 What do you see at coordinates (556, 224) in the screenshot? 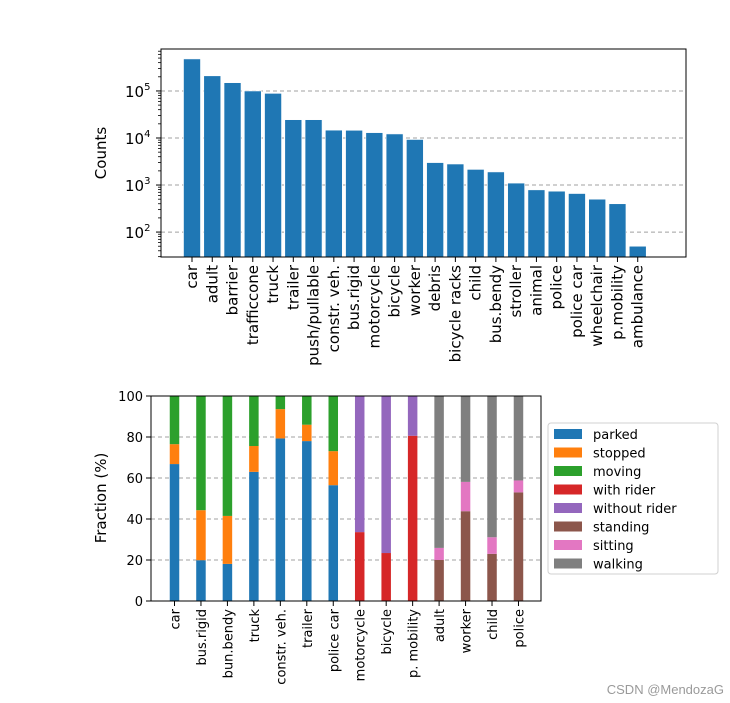
I see `bar-police` at bounding box center [556, 224].